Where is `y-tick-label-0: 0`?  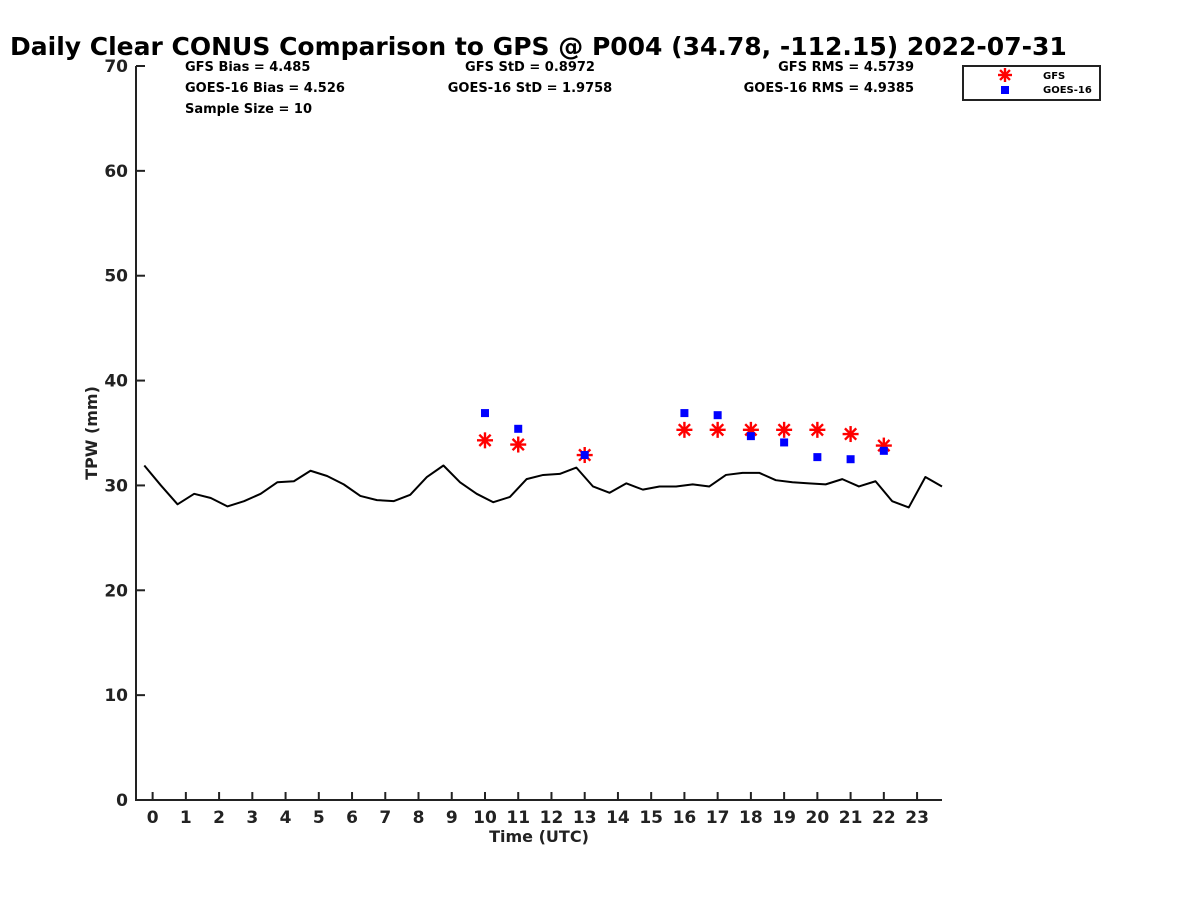
y-tick-label-0: 0 is located at coordinates (122, 801).